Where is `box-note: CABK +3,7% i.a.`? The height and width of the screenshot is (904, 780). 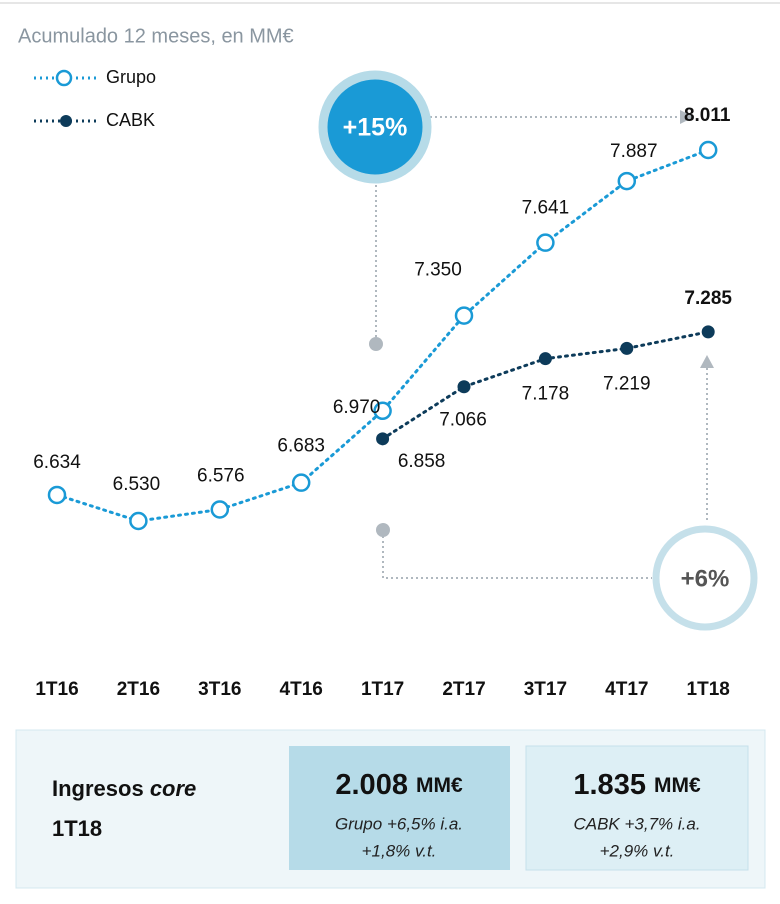
box-note: CABK +3,7% i.a. is located at coordinates (636, 823).